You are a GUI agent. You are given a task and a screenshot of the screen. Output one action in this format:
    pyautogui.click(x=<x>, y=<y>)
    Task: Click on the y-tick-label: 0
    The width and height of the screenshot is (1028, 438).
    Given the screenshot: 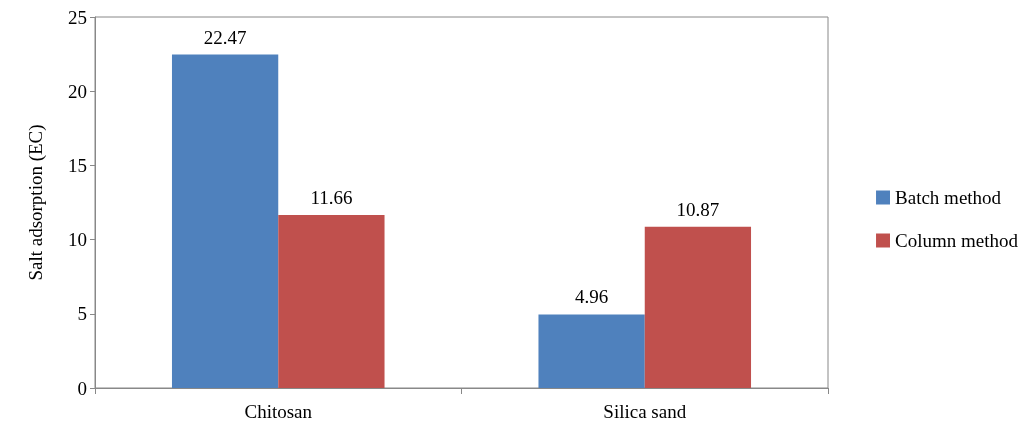 What is the action you would take?
    pyautogui.click(x=82, y=388)
    